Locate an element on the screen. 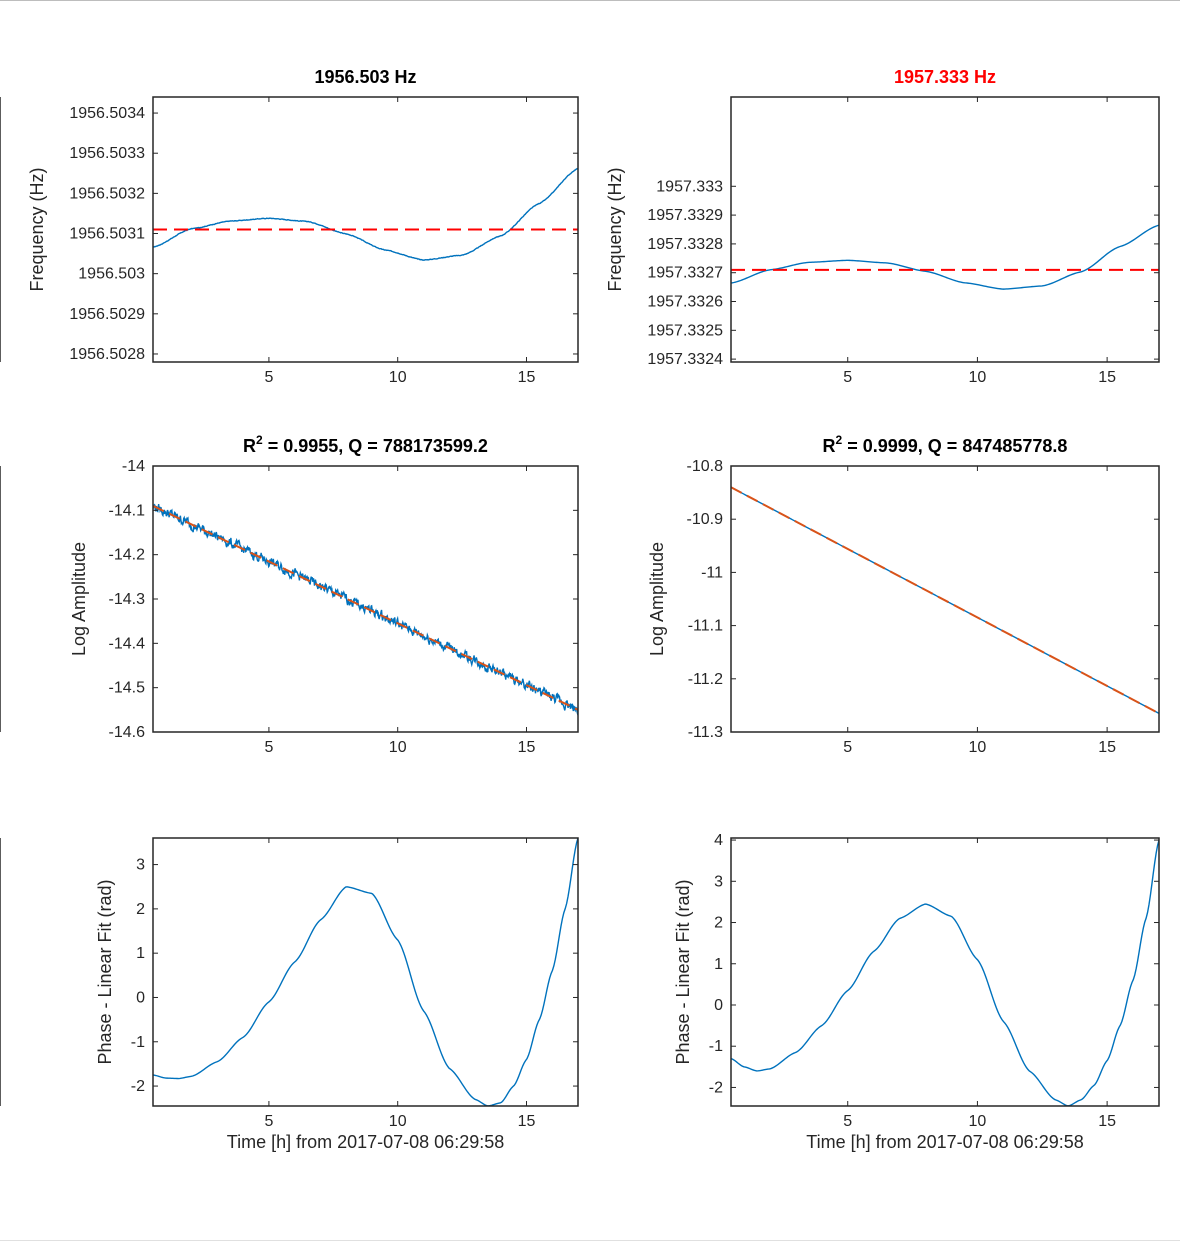 The image size is (1180, 1242). panel-title: 1957.333 Hz is located at coordinates (945, 77).